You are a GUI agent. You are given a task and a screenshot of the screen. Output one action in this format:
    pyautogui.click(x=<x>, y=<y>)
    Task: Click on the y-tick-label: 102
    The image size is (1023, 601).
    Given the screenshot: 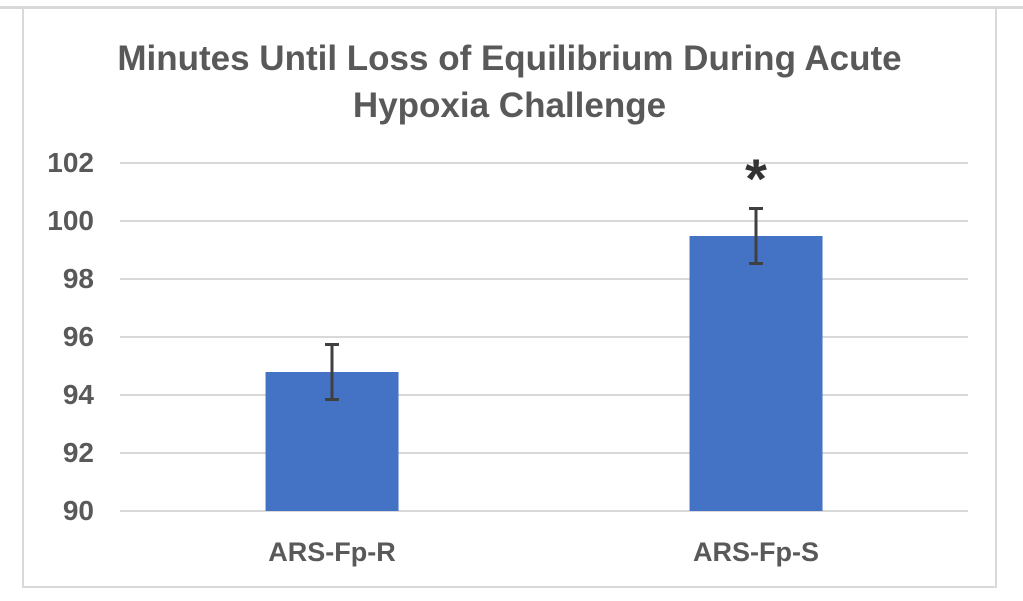 What is the action you would take?
    pyautogui.click(x=70, y=162)
    